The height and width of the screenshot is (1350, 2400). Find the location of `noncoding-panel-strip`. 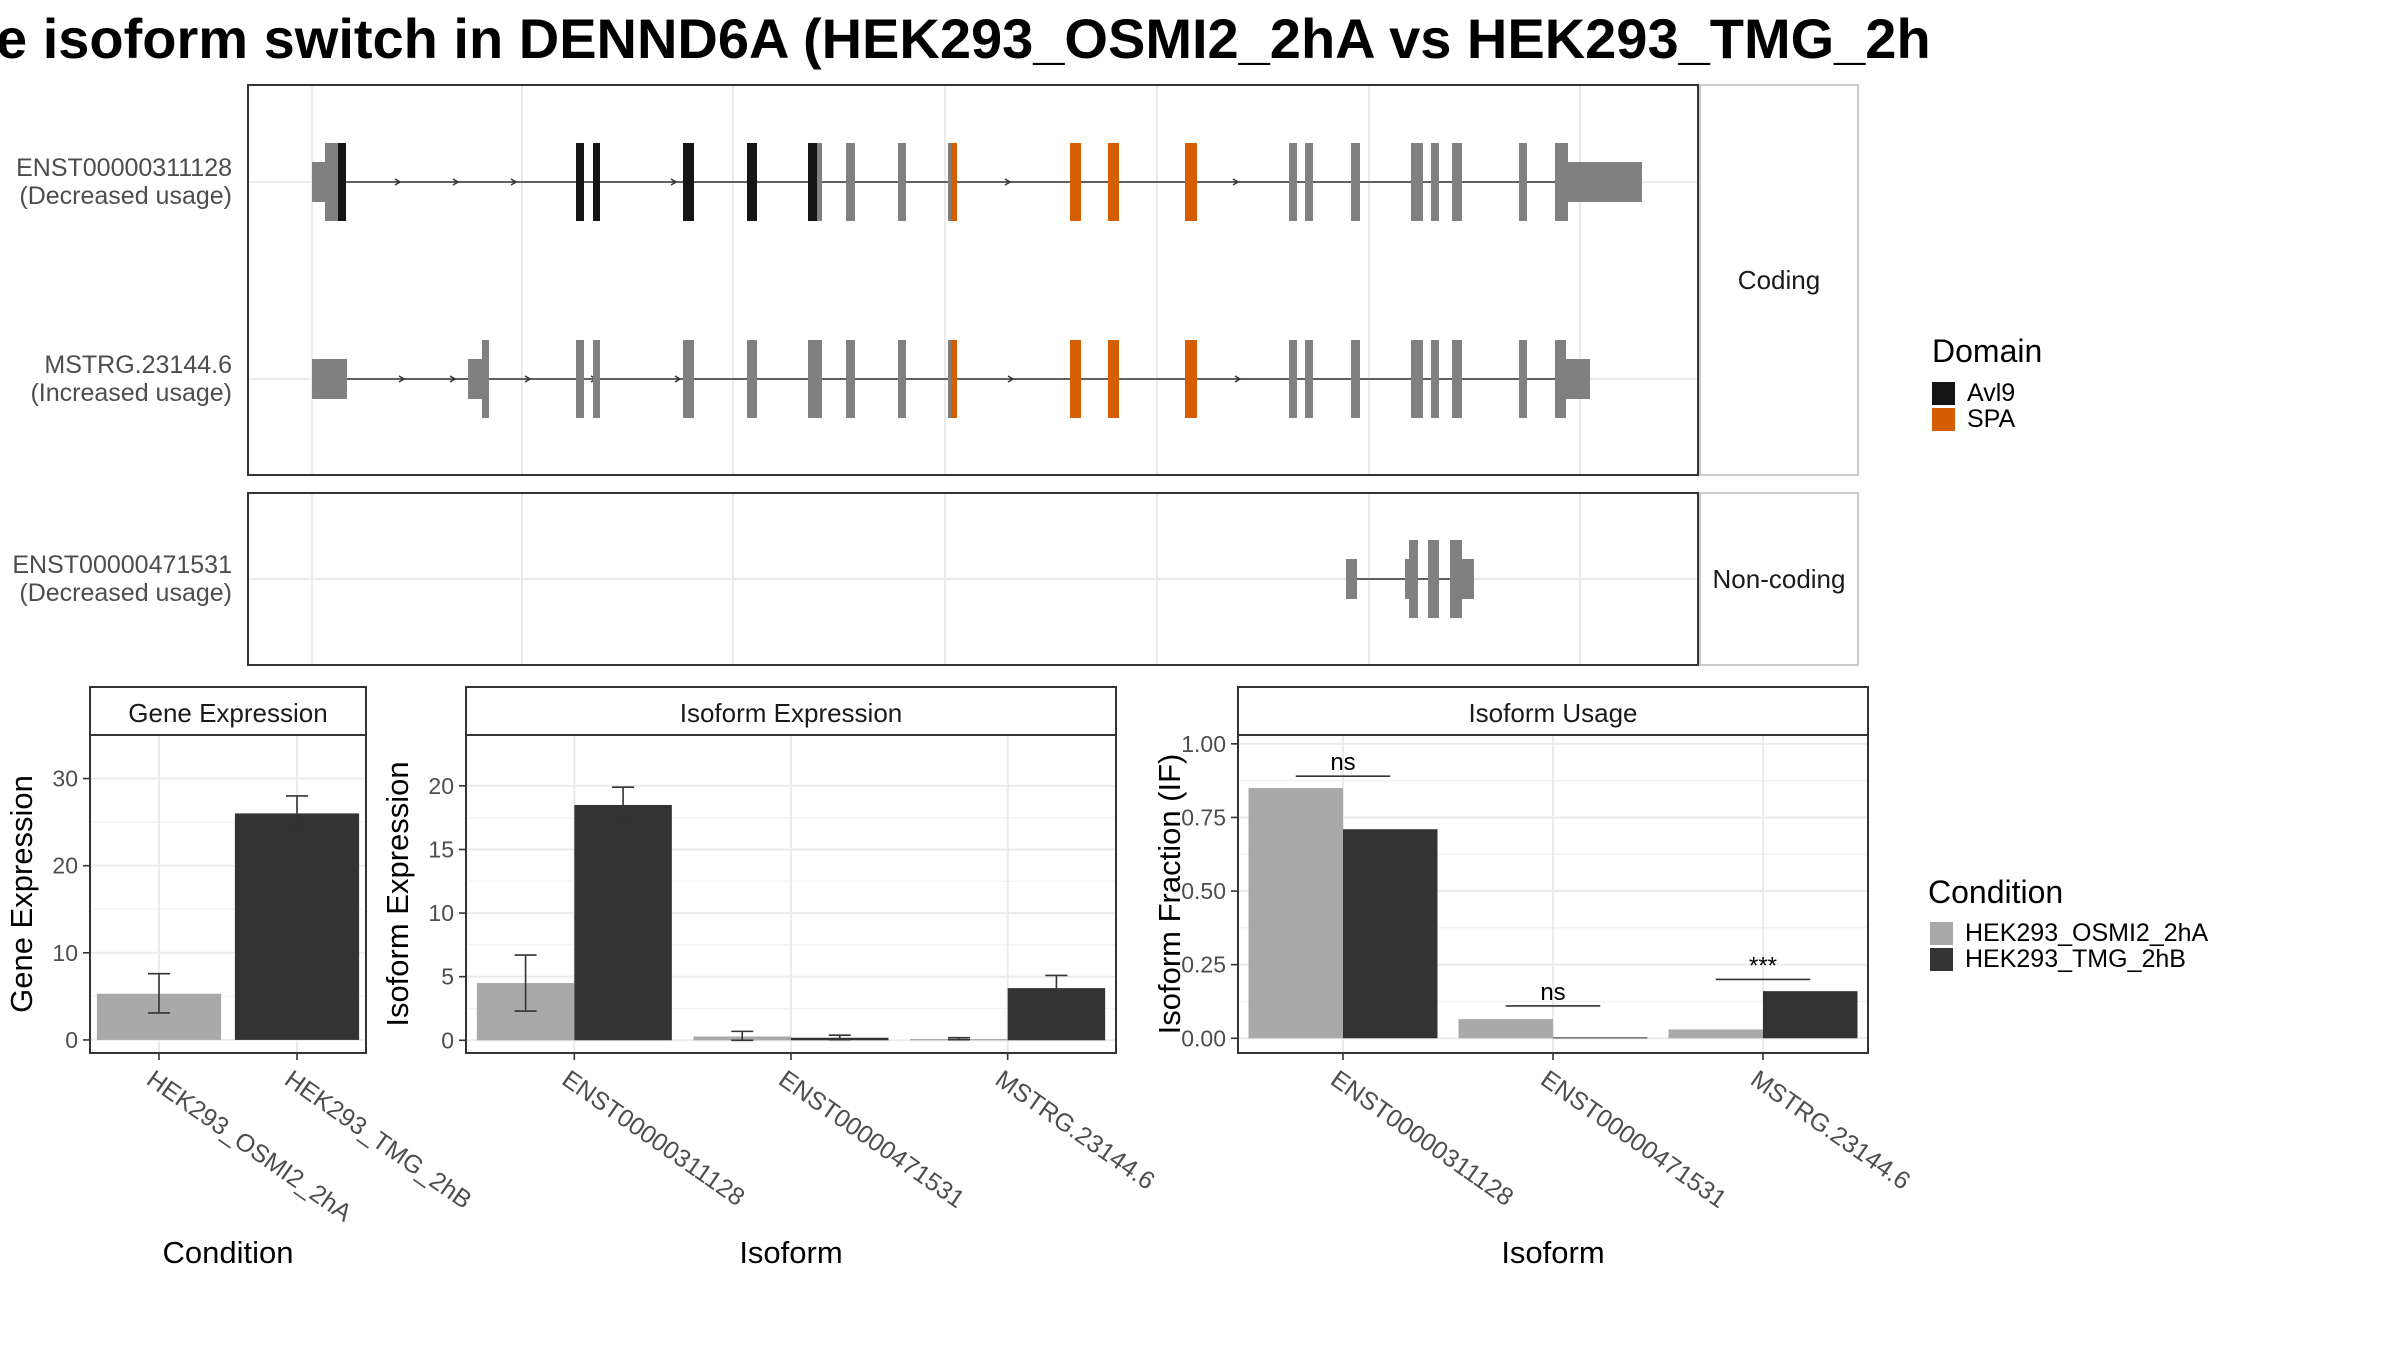

noncoding-panel-strip is located at coordinates (1779, 579).